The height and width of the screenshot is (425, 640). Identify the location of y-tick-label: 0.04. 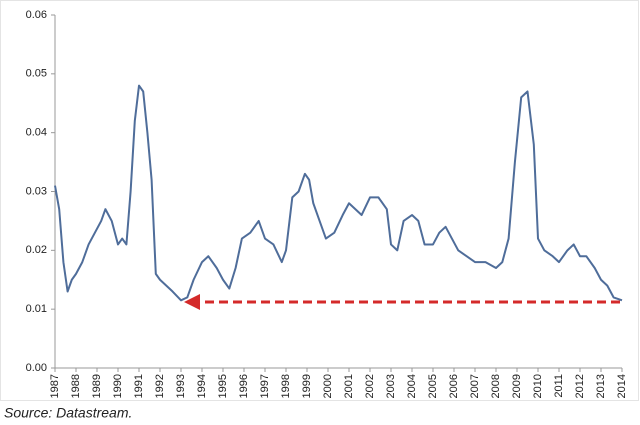
(36, 133).